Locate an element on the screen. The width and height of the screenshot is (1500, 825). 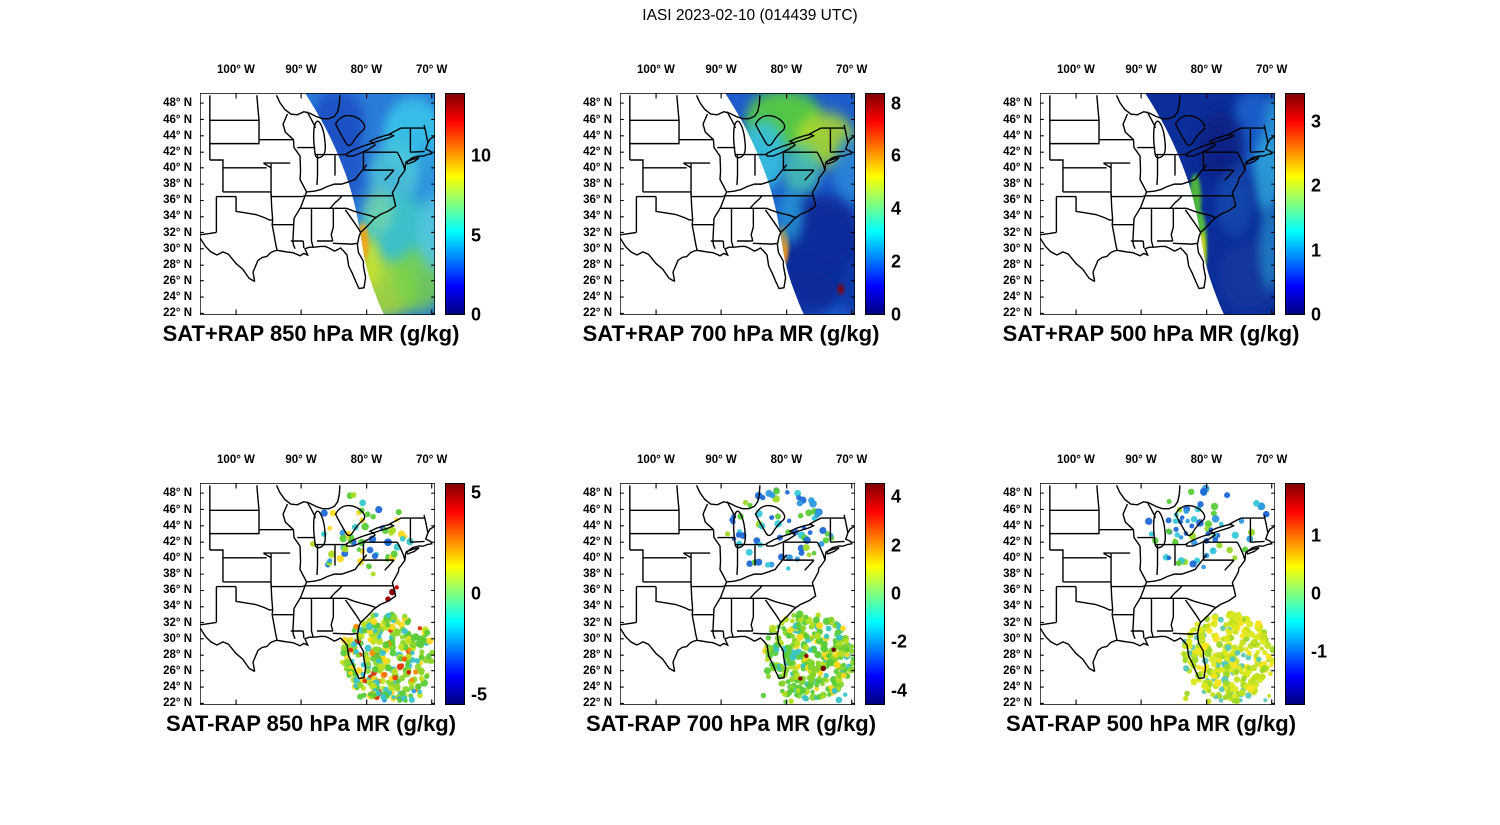
colorbar-tick-label: -2 is located at coordinates (899, 641).